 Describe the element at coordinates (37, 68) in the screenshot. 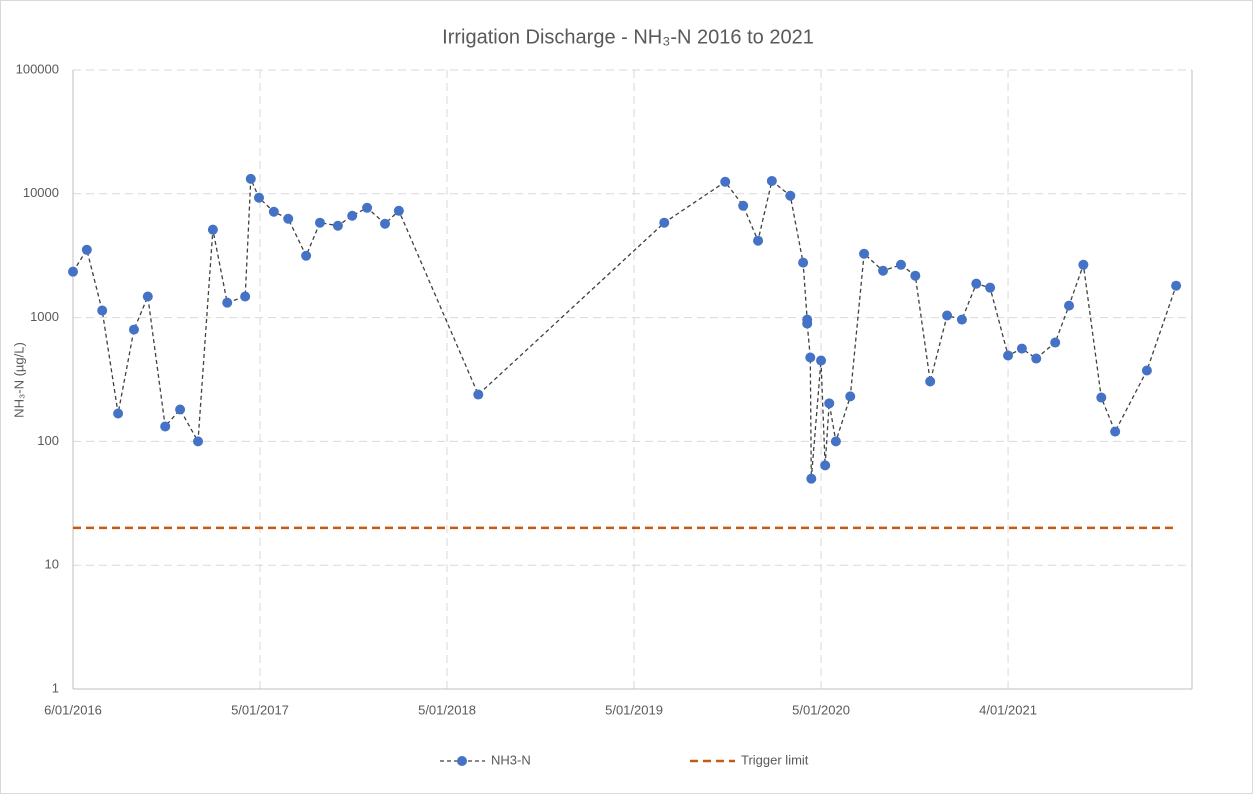

I see `y-tick-label: 100000` at that location.